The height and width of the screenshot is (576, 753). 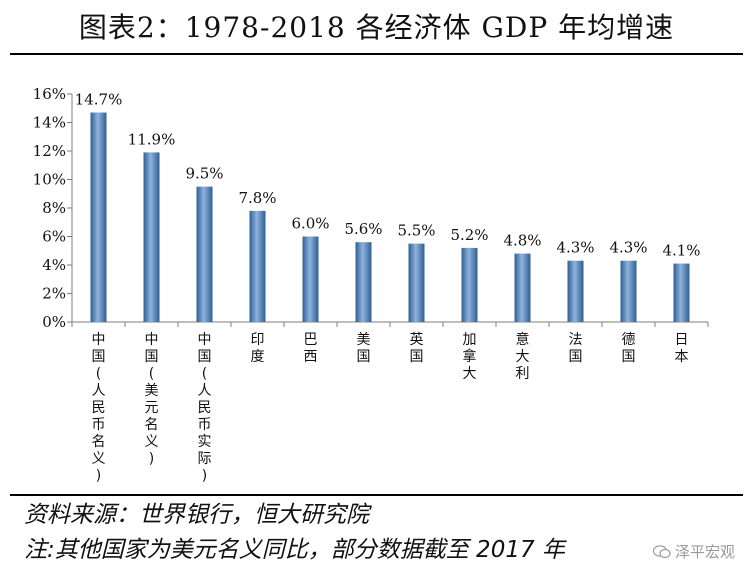 What do you see at coordinates (310, 224) in the screenshot?
I see `data-label: 6.0%` at bounding box center [310, 224].